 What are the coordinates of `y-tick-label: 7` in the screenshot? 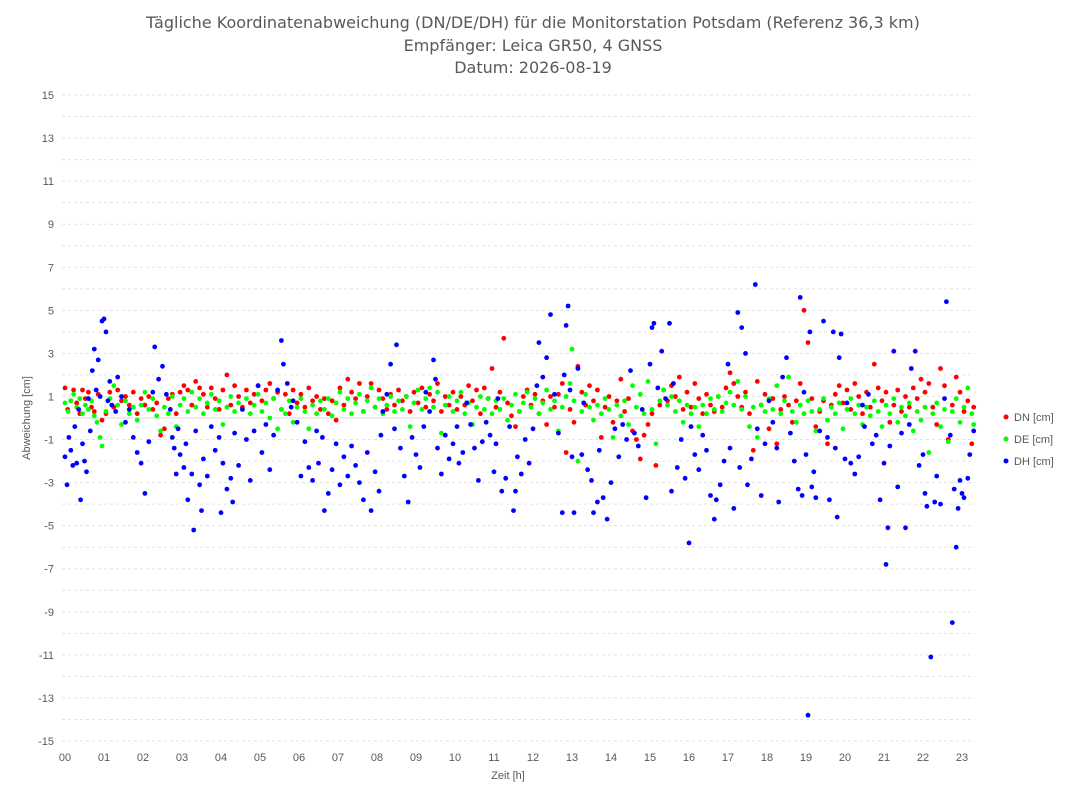 It's located at (51, 268).